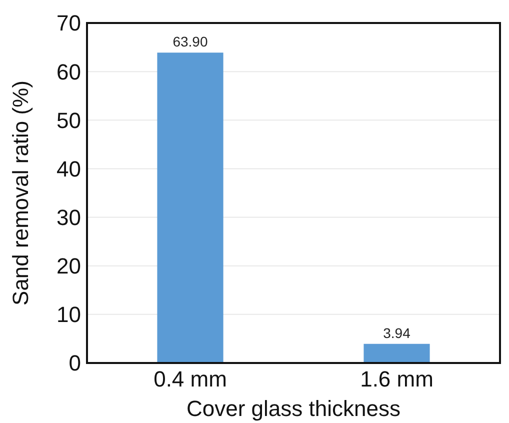 The width and height of the screenshot is (509, 423). What do you see at coordinates (68, 120) in the screenshot?
I see `y-tick-label: 50` at bounding box center [68, 120].